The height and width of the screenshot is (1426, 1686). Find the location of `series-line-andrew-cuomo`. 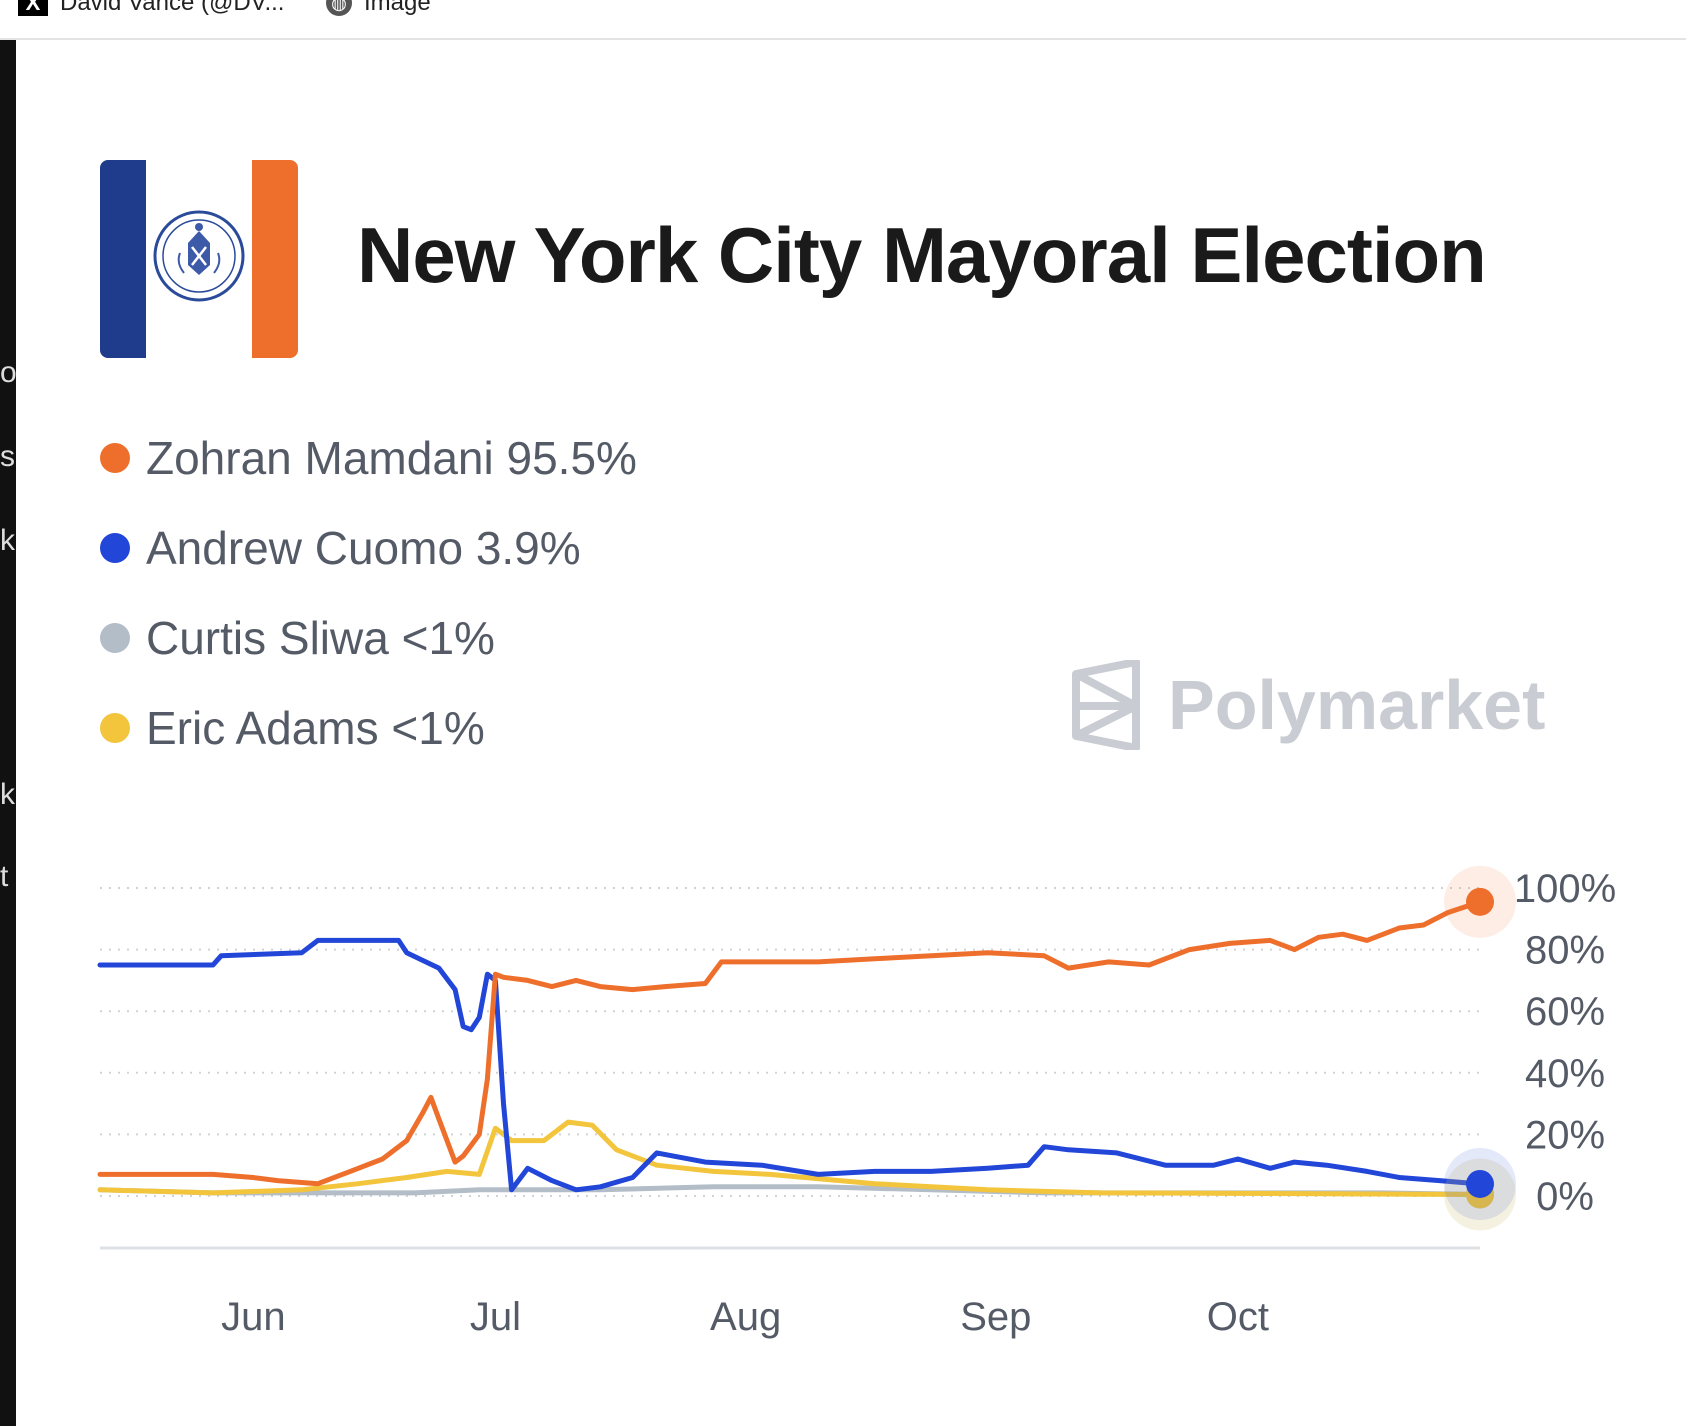

series-line-andrew-cuomo is located at coordinates (790, 1065).